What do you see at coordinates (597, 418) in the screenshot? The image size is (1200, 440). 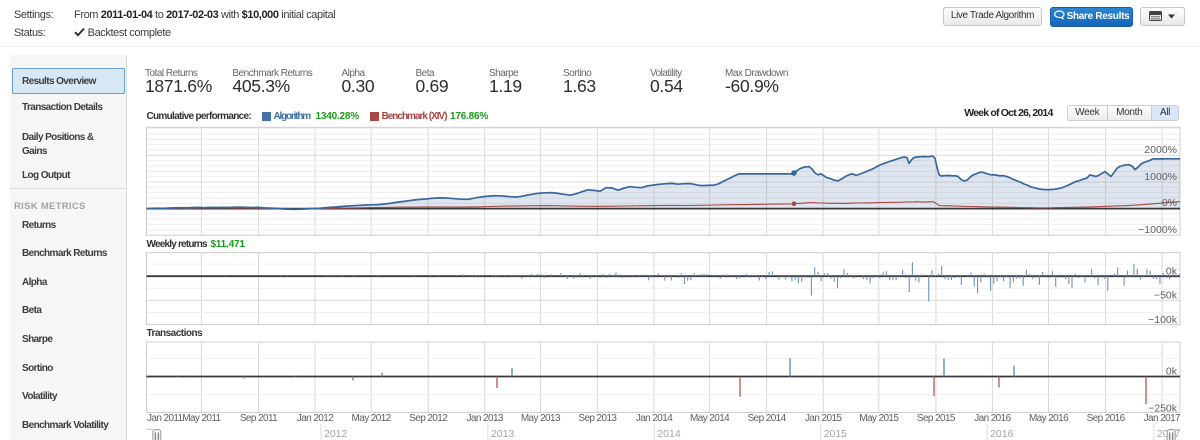 I see `svg-text: Sep 2013` at bounding box center [597, 418].